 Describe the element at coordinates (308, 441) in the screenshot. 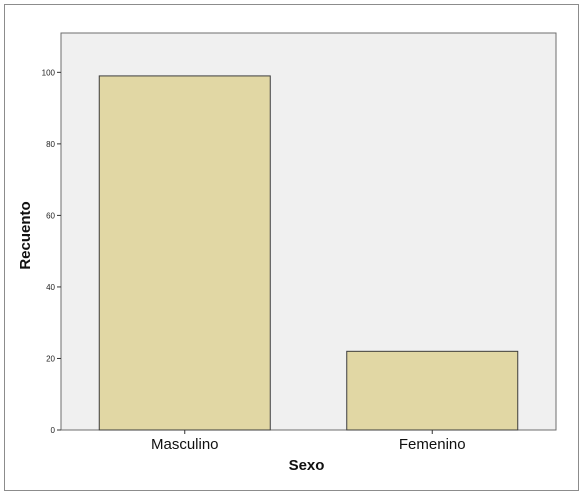

I see `x-axis: Masculino Femenino` at that location.